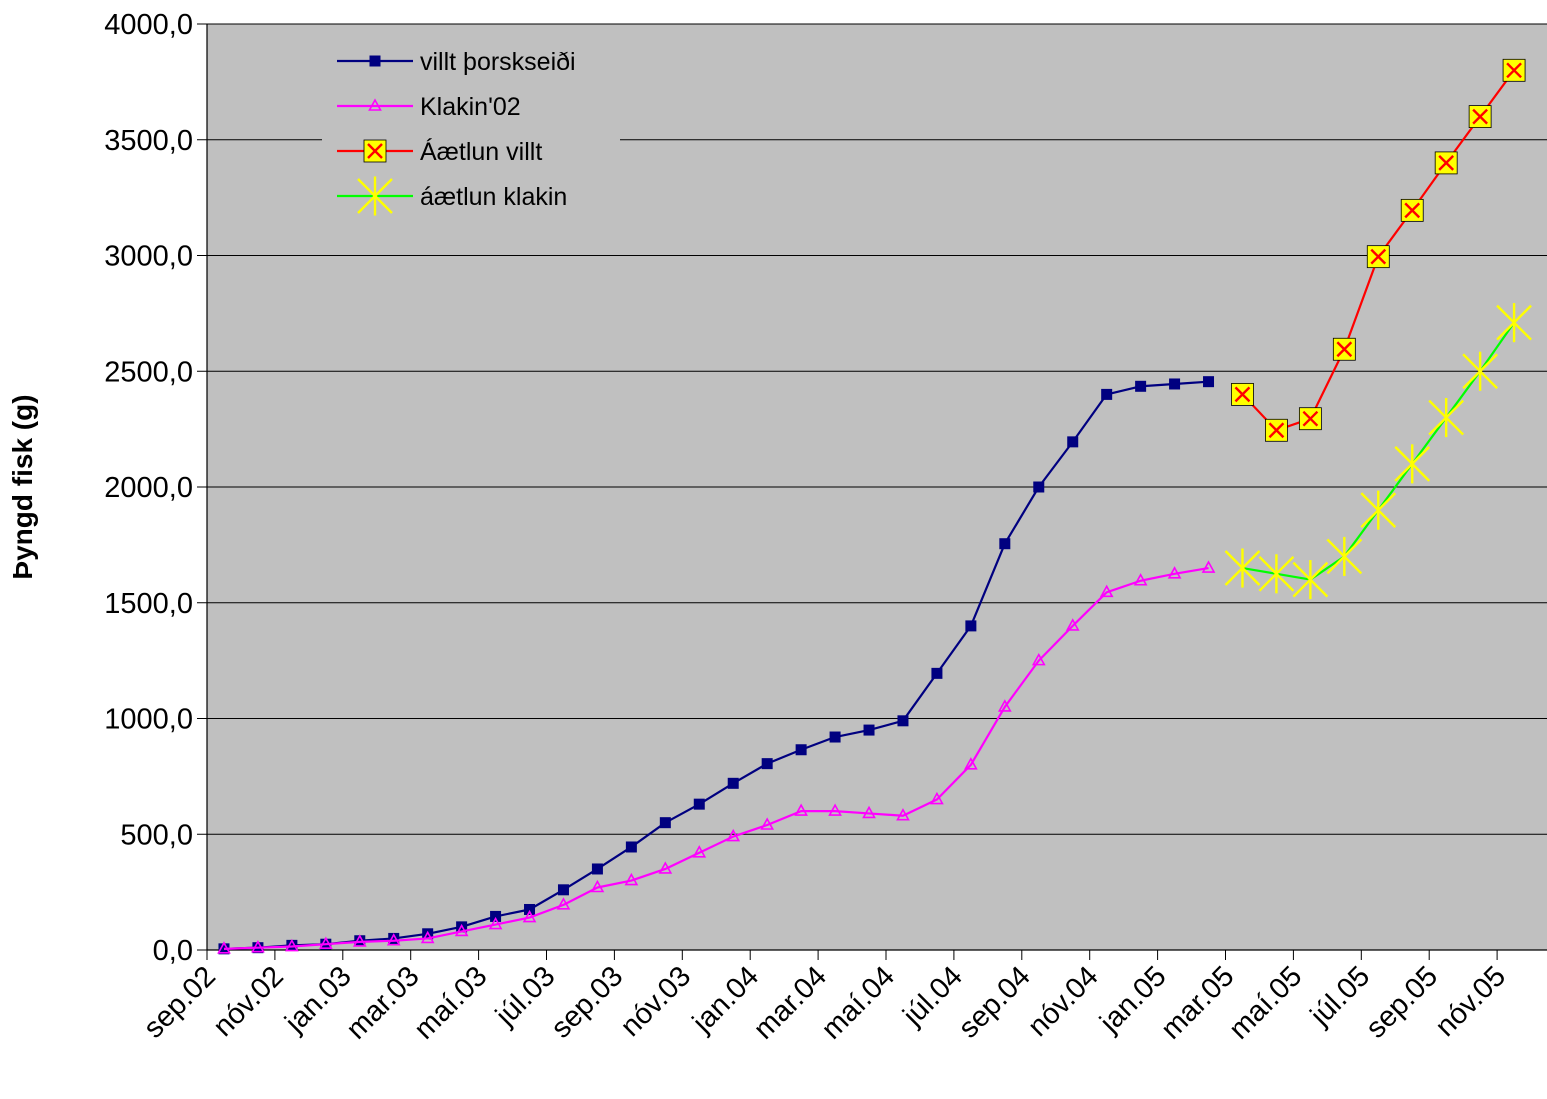 This screenshot has width=1547, height=1099. I want to click on y-tick-label: 500,0, so click(156, 835).